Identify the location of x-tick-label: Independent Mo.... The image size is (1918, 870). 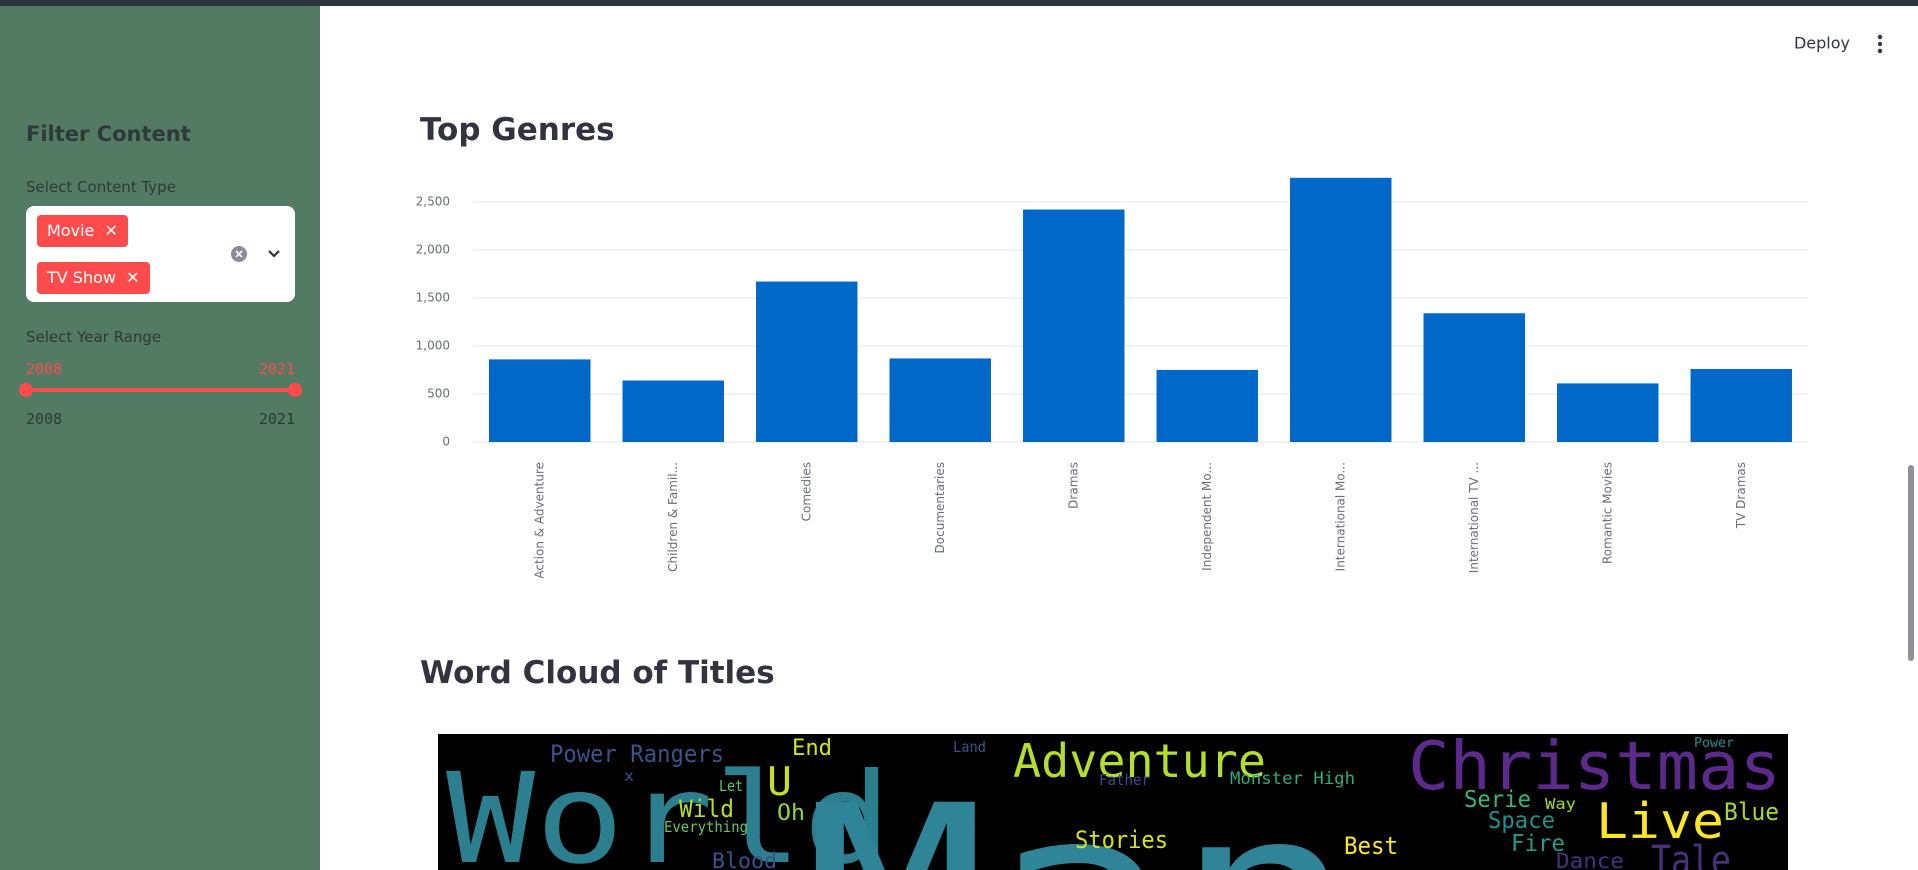
(1207, 516).